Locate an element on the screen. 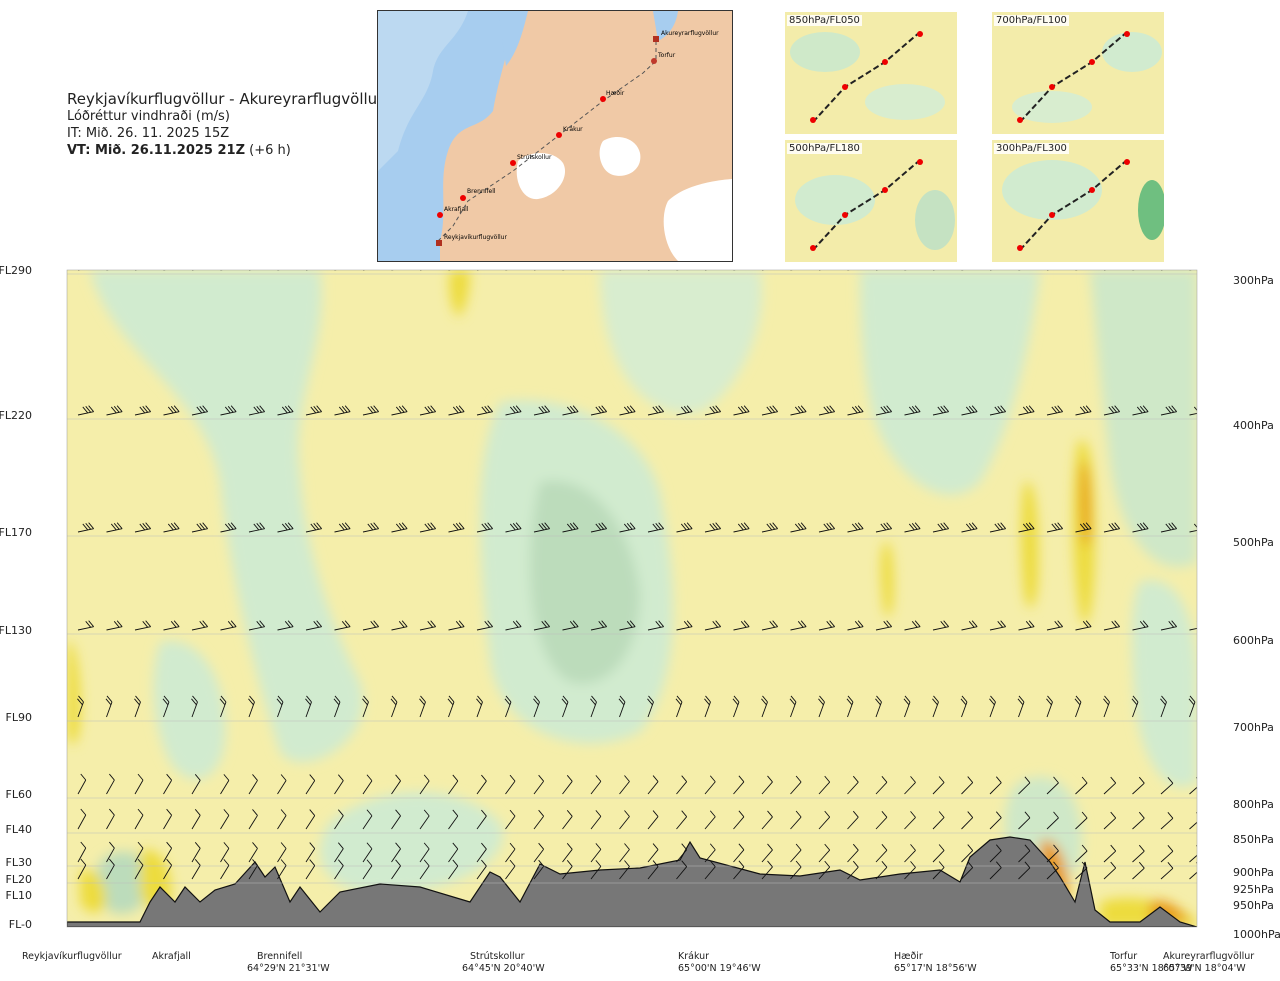  pressure-label-700hpa: 700hPa is located at coordinates (1253, 727).